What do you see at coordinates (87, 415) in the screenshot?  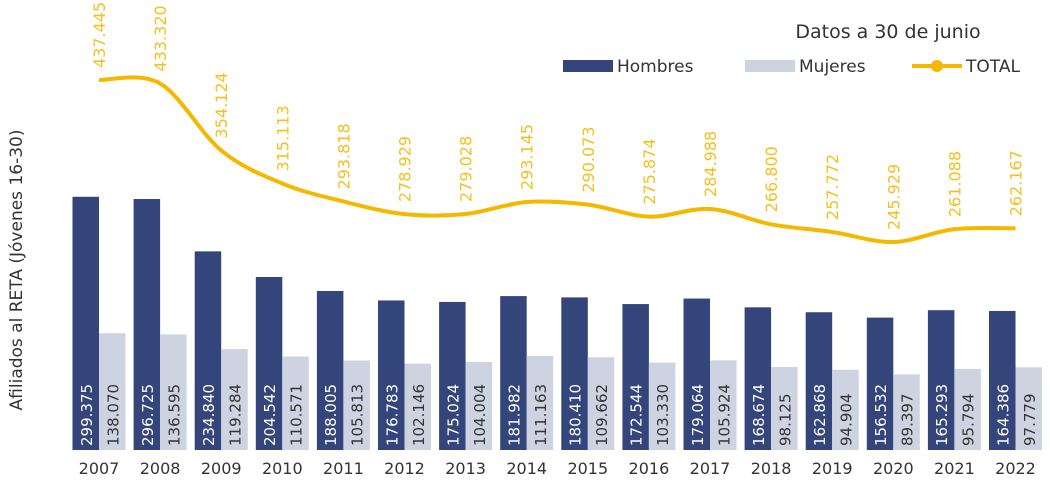 I see `bar-label: 299.375` at bounding box center [87, 415].